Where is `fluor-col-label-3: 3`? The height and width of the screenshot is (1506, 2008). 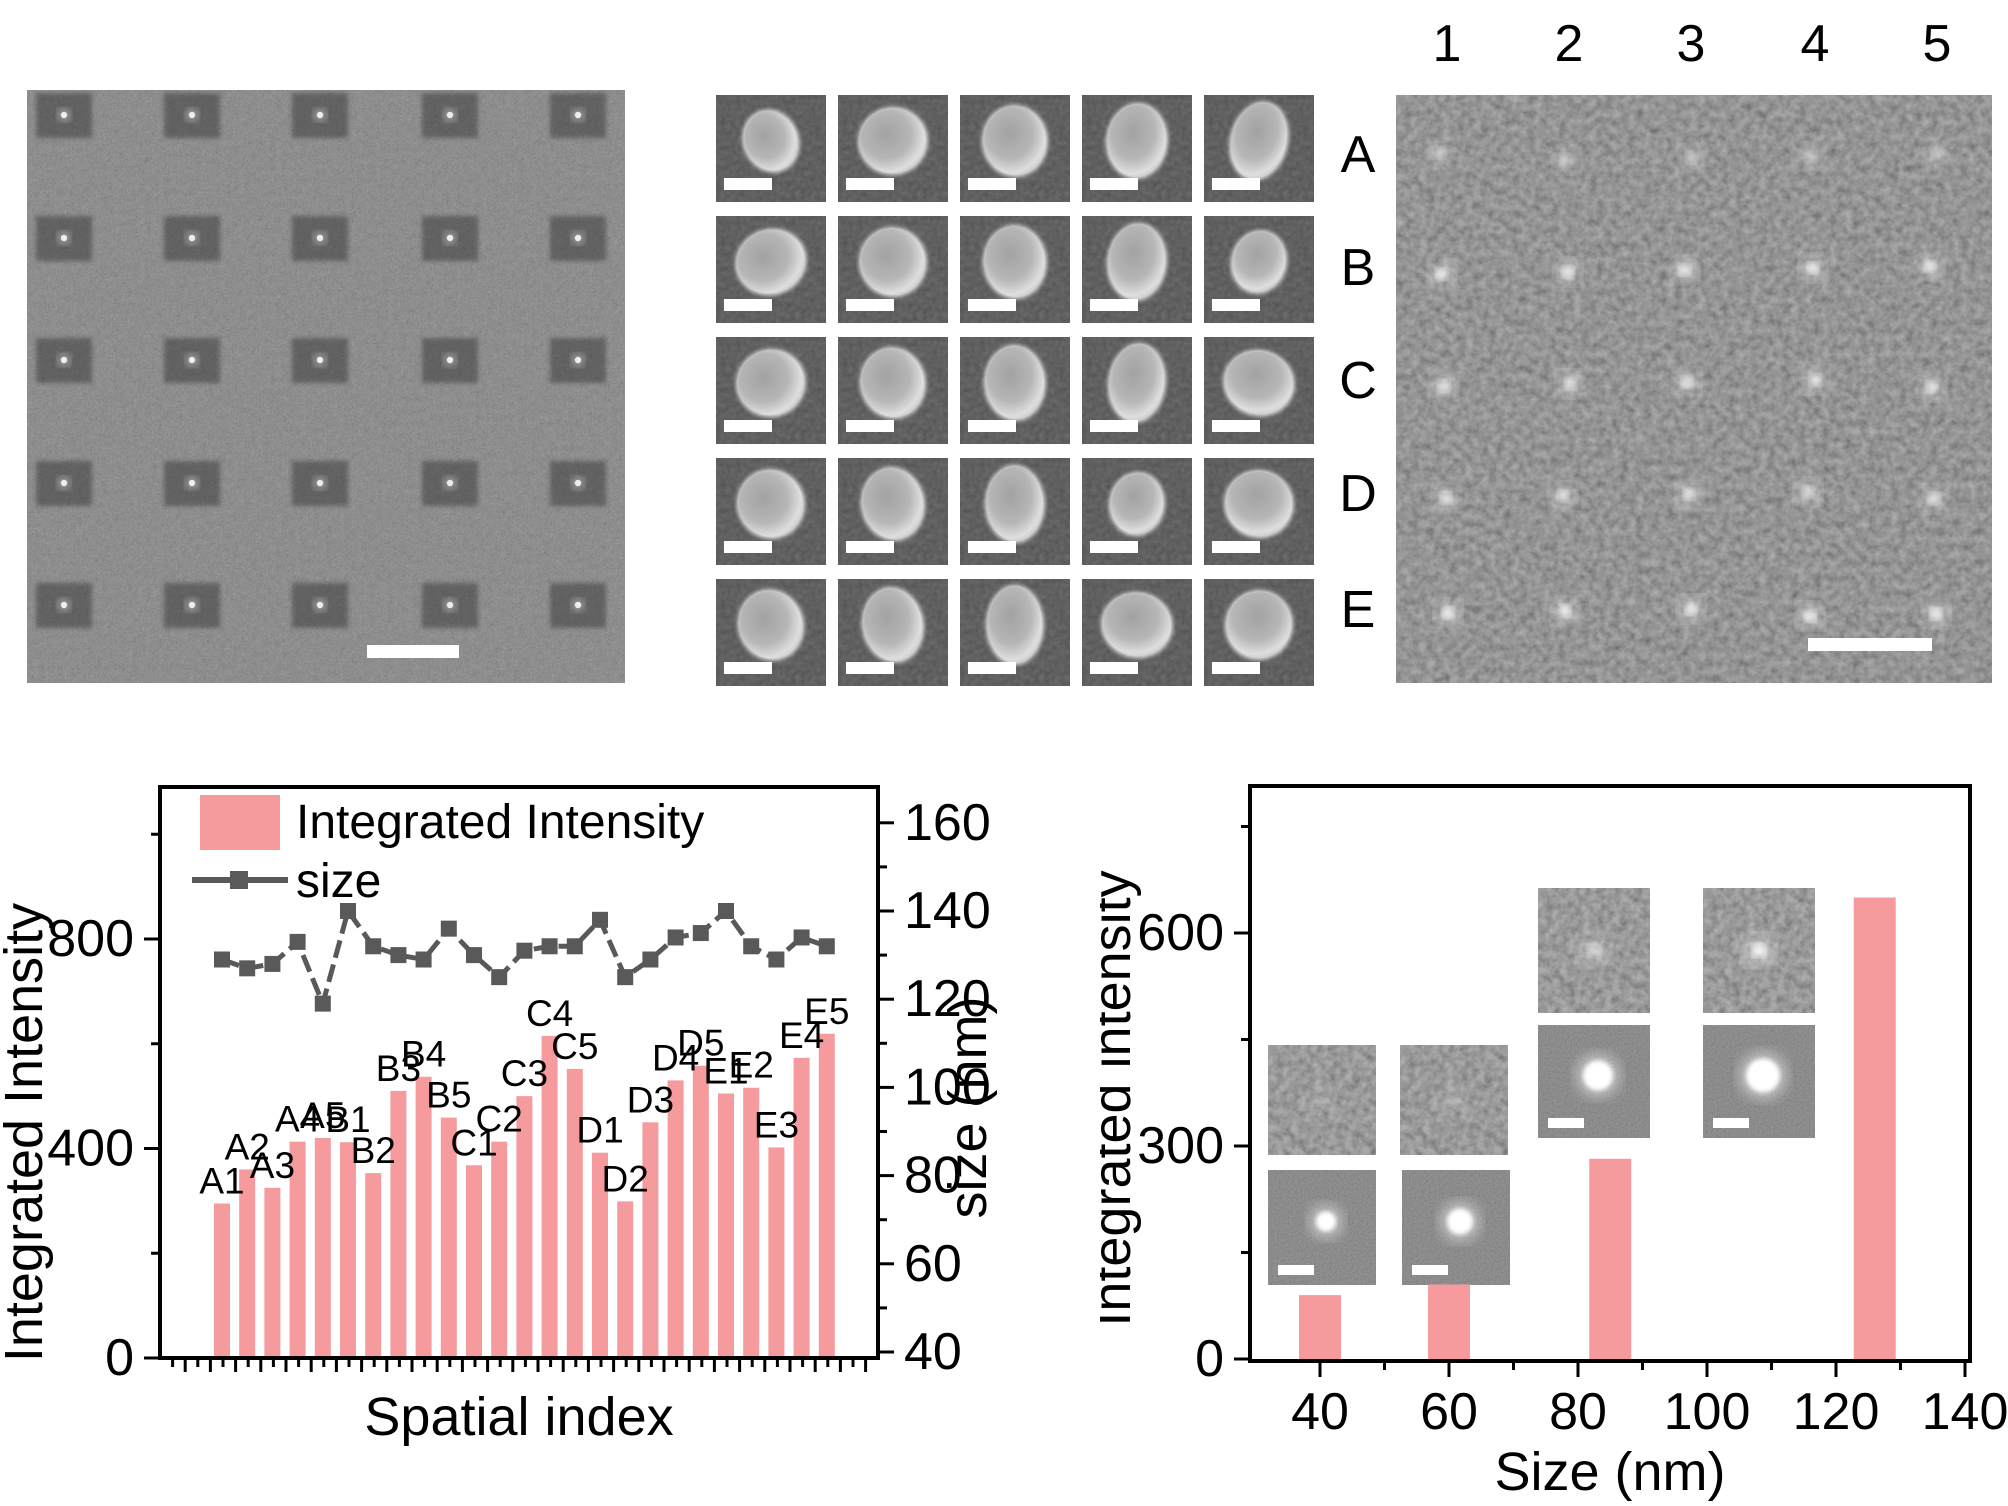 fluor-col-label-3: 3 is located at coordinates (1691, 44).